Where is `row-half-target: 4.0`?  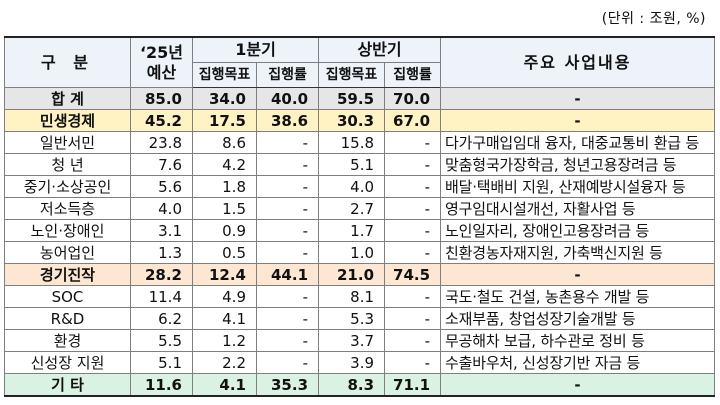 row-half-target: 4.0 is located at coordinates (352, 186).